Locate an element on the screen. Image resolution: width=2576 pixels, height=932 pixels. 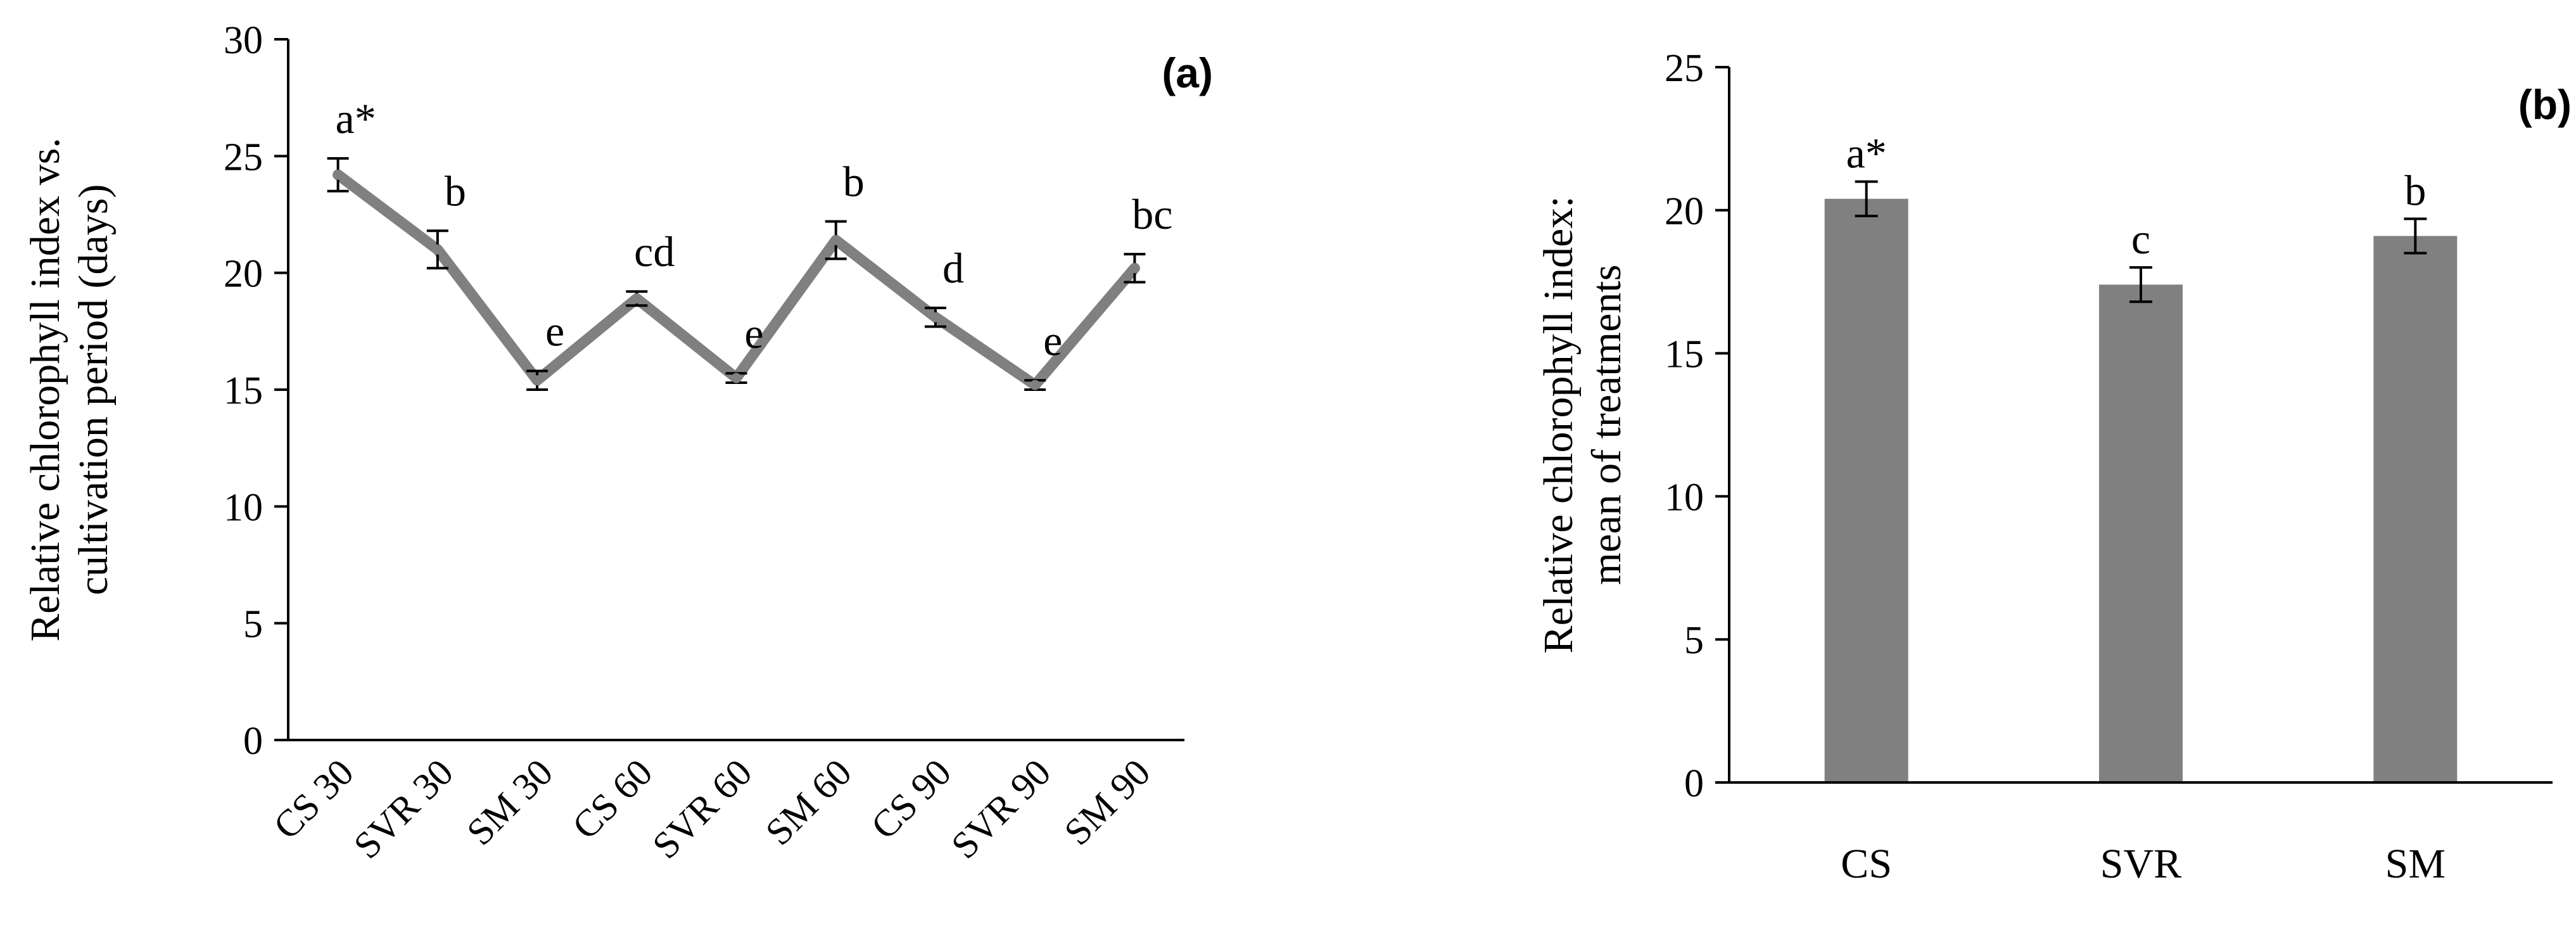
panel-label-b: (b) is located at coordinates (2545, 104).